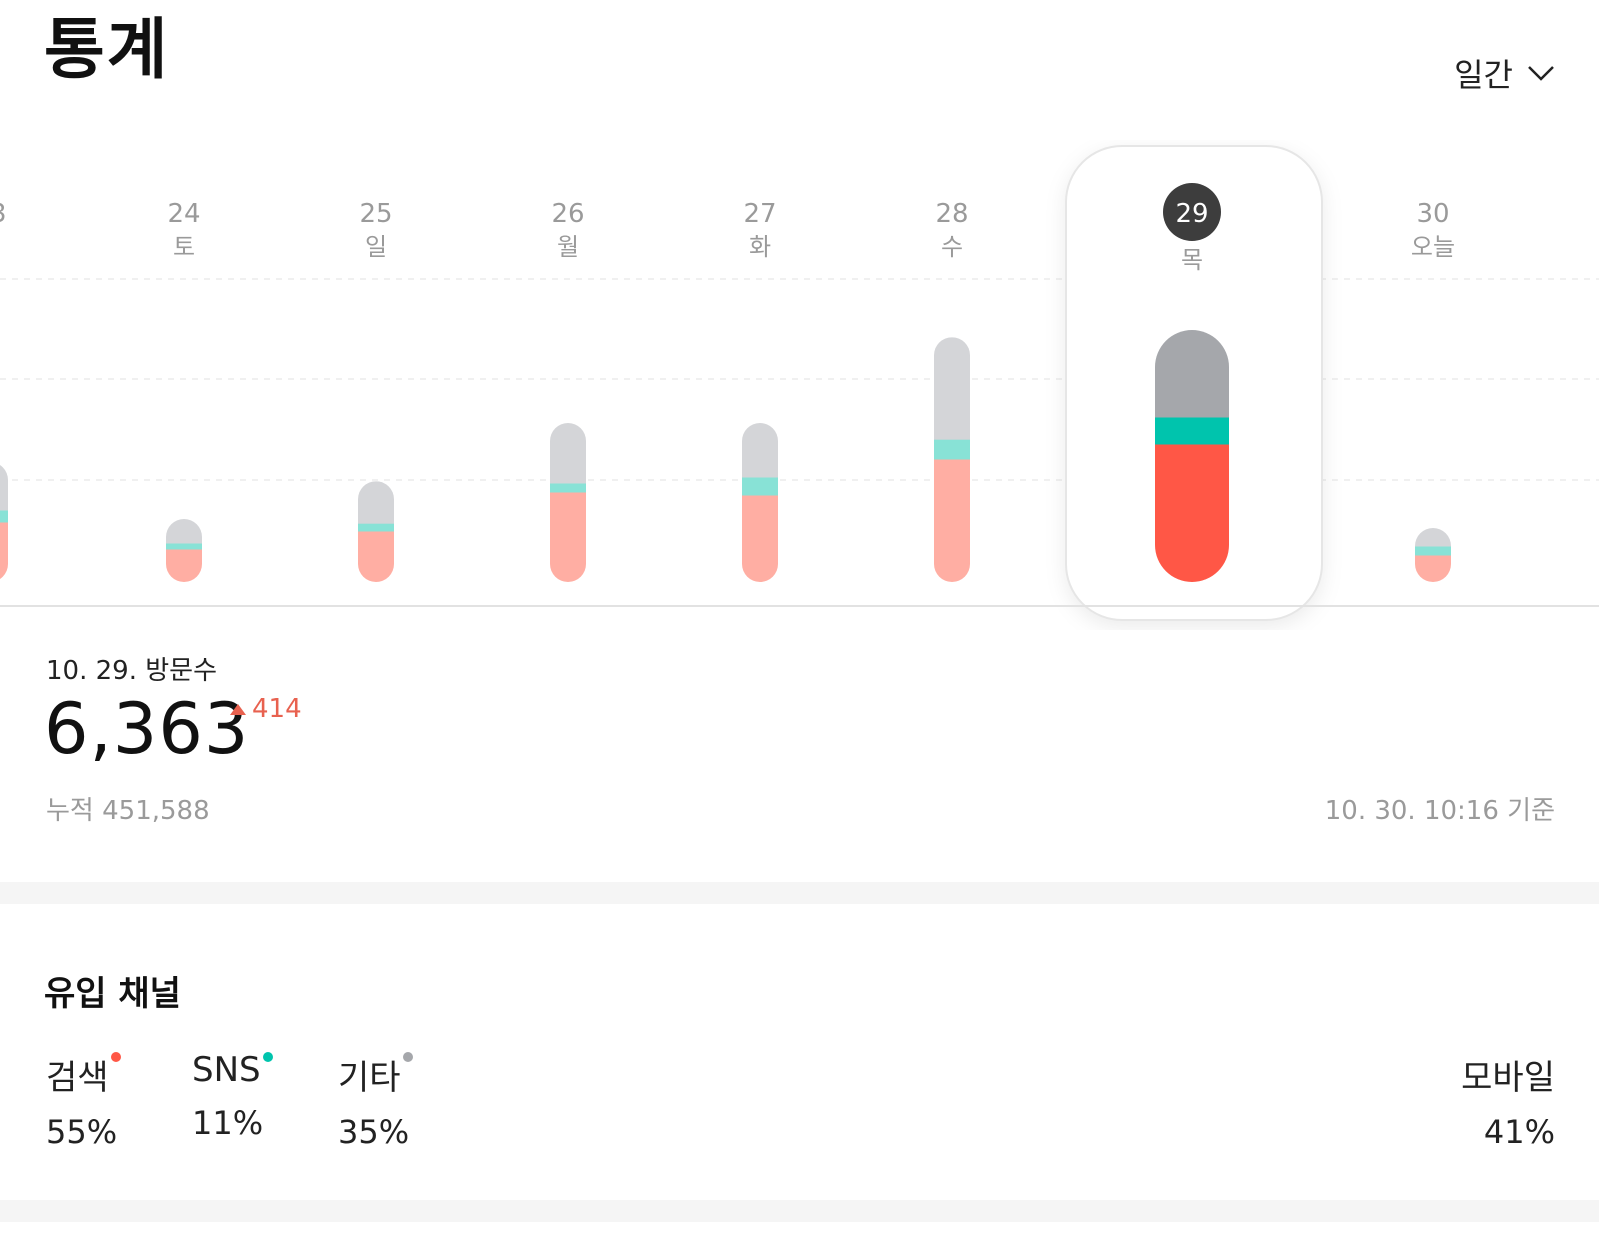  What do you see at coordinates (376, 247) in the screenshot?
I see `day-label: 일` at bounding box center [376, 247].